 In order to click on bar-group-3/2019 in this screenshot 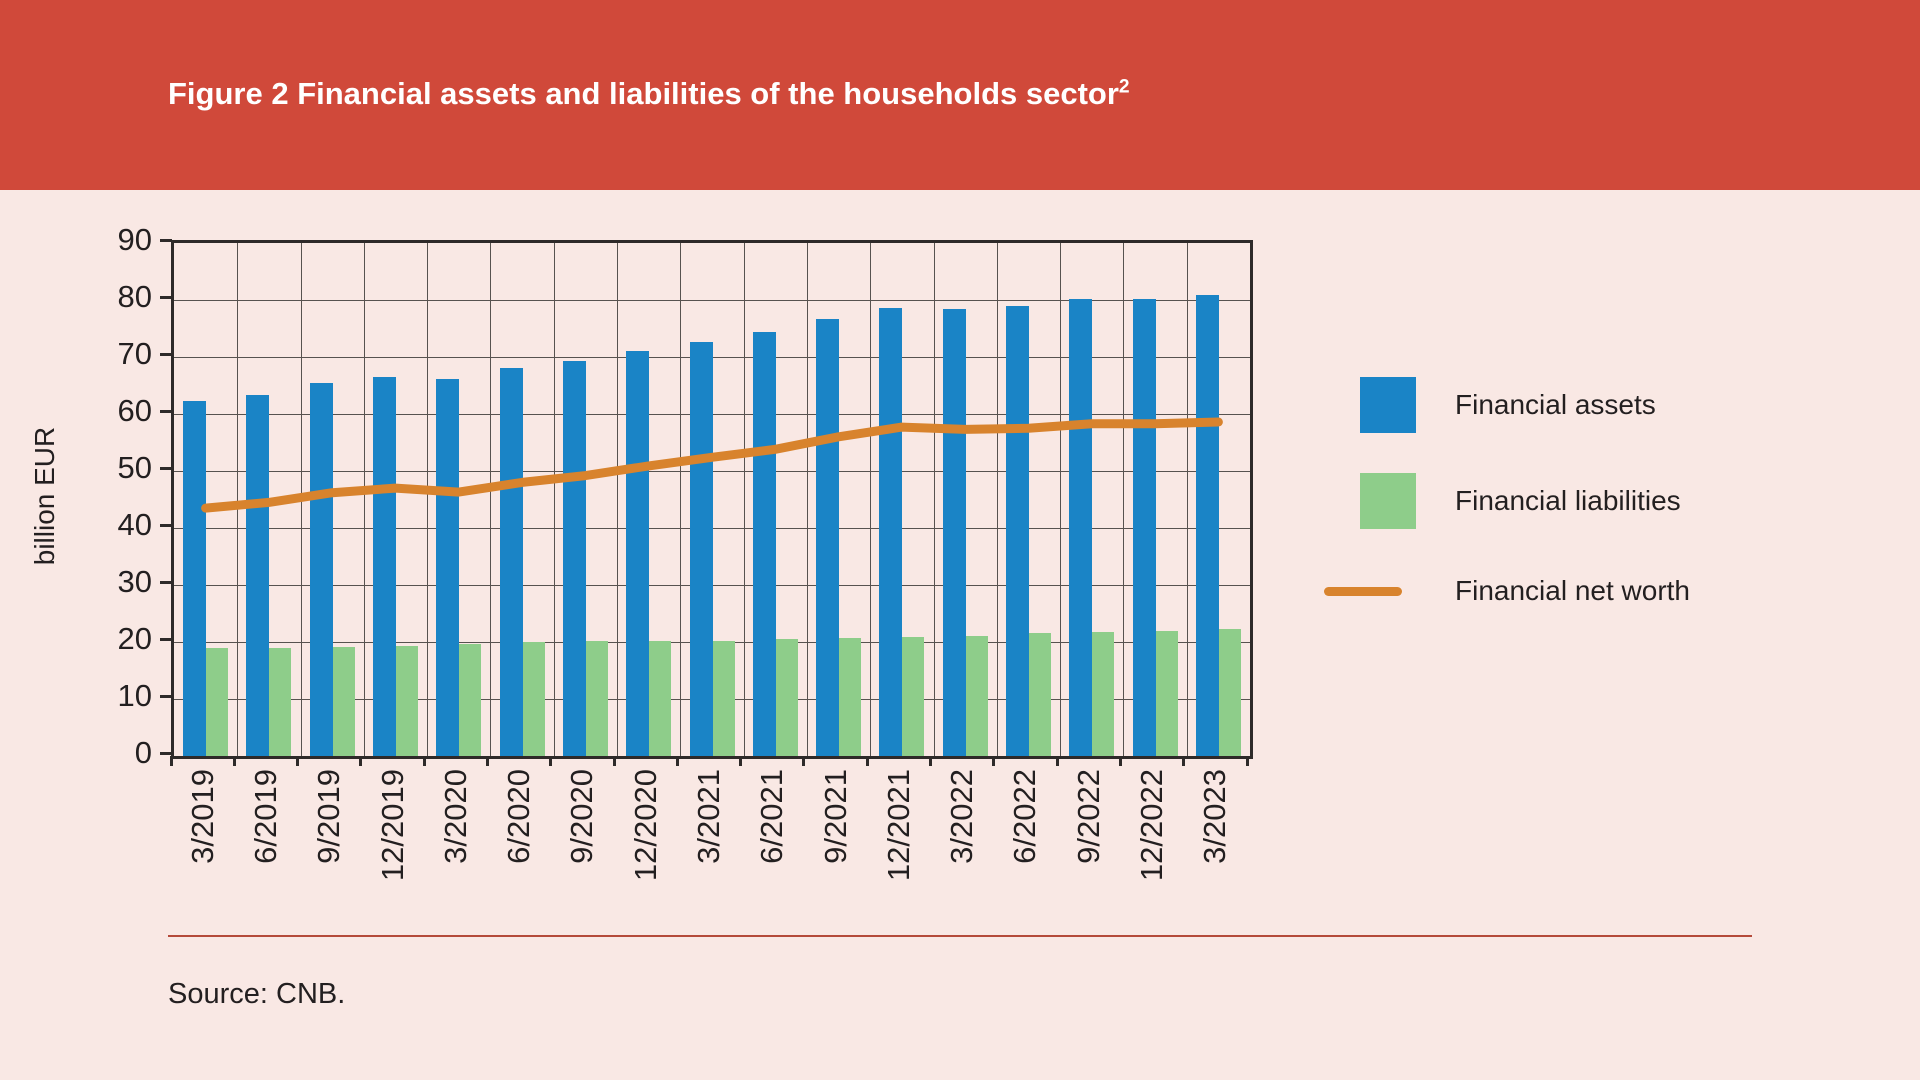, I will do `click(205, 499)`.